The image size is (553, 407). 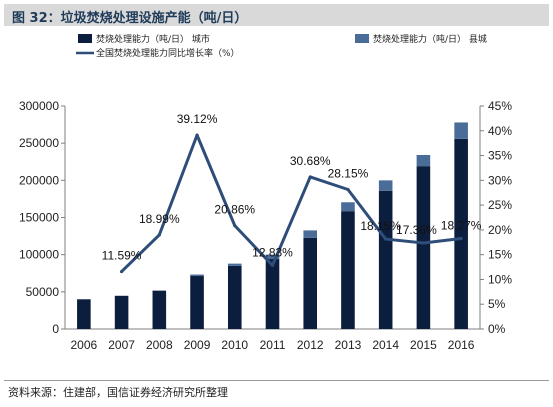 I want to click on growth-data-label: 18.99%, so click(x=159, y=219).